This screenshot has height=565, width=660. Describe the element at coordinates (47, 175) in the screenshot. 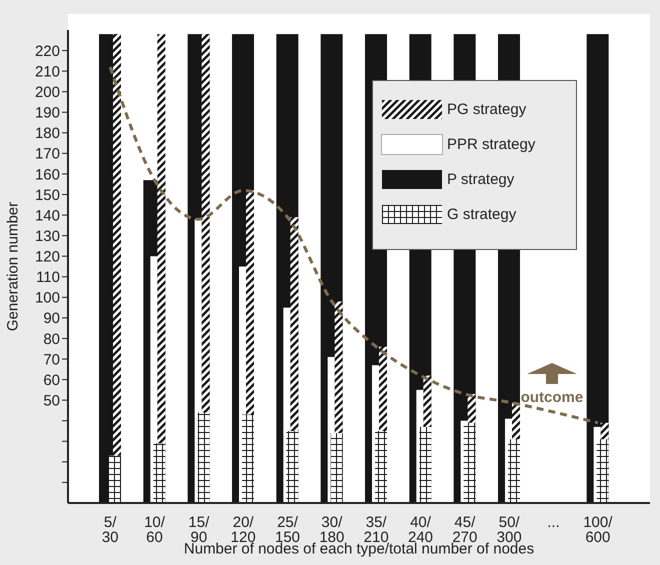

I see `y-tick-label: 160` at that location.